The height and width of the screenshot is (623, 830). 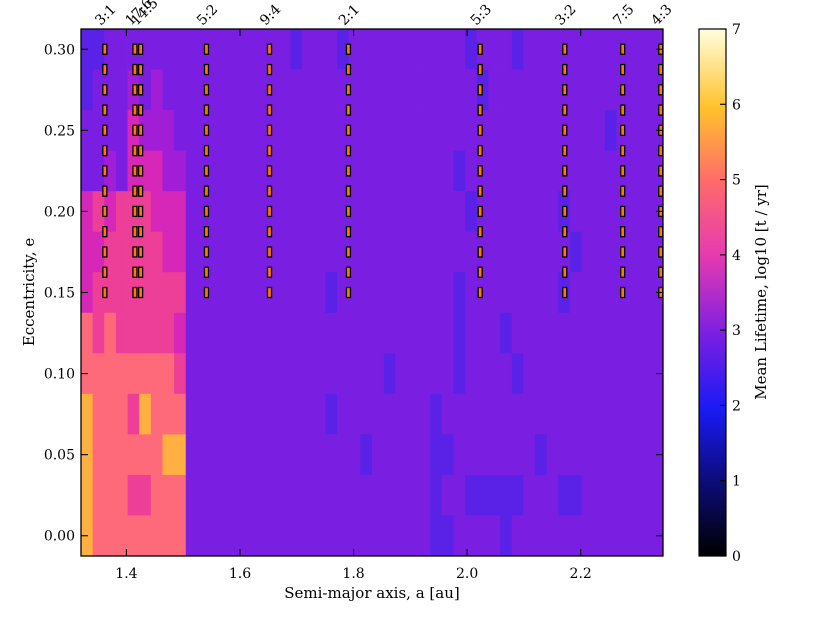 What do you see at coordinates (240, 574) in the screenshot?
I see `x-tick-label: 1.6` at bounding box center [240, 574].